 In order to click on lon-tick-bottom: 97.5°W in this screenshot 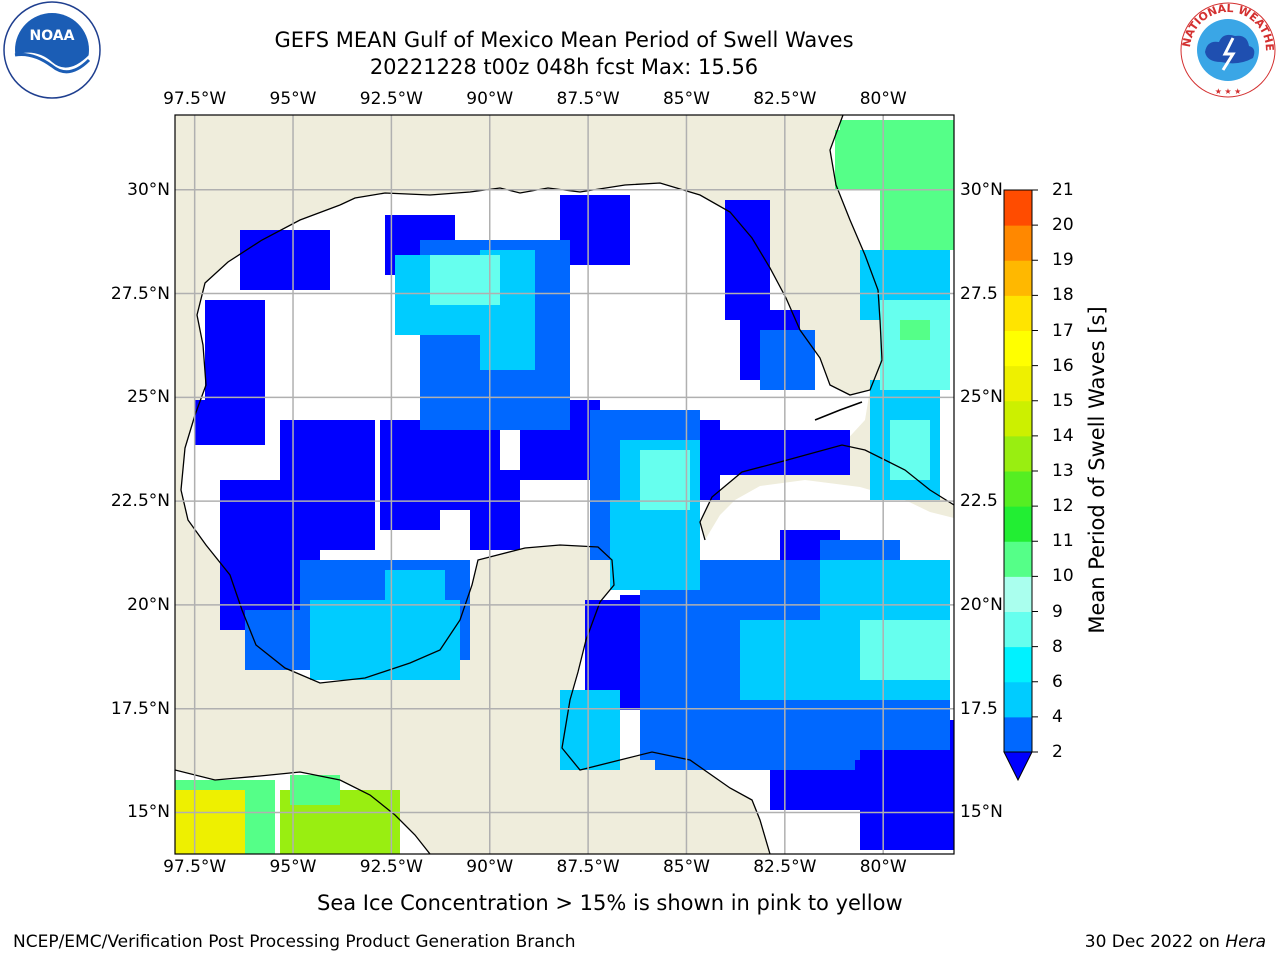, I will do `click(195, 867)`.